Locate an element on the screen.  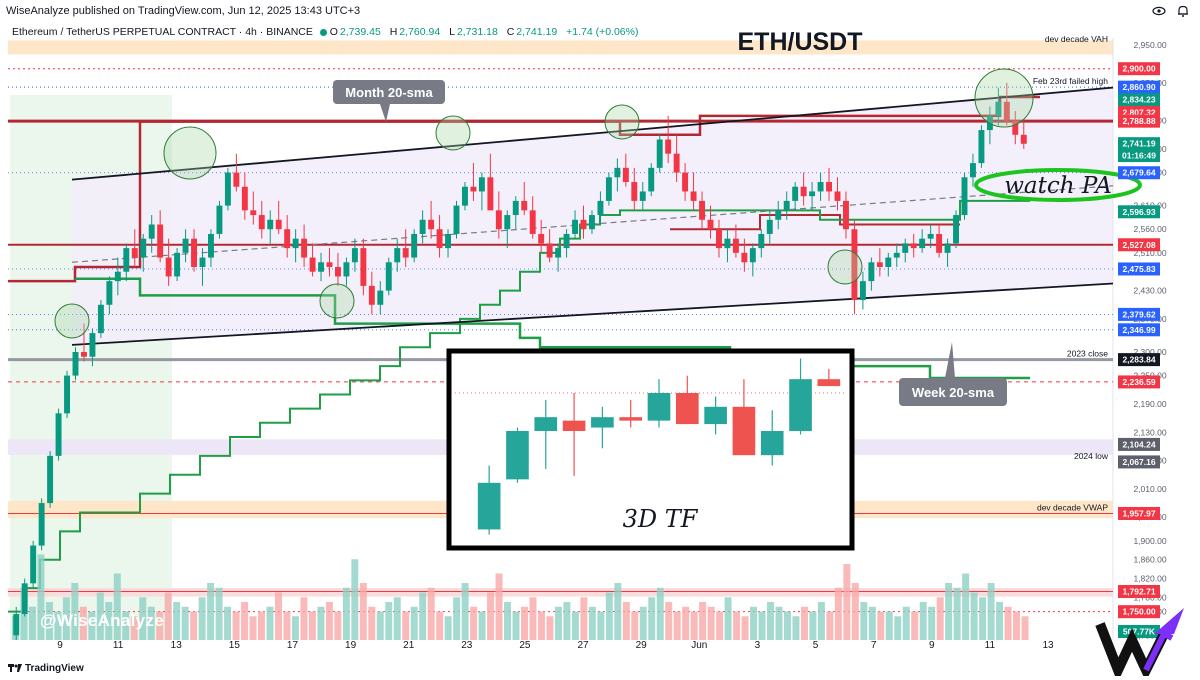
price-badge-text: 2,834.23 is located at coordinates (1138, 100).